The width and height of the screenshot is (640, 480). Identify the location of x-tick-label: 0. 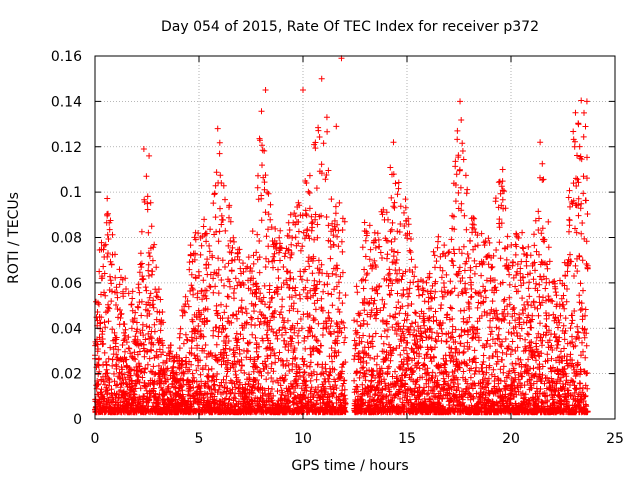
(95, 439).